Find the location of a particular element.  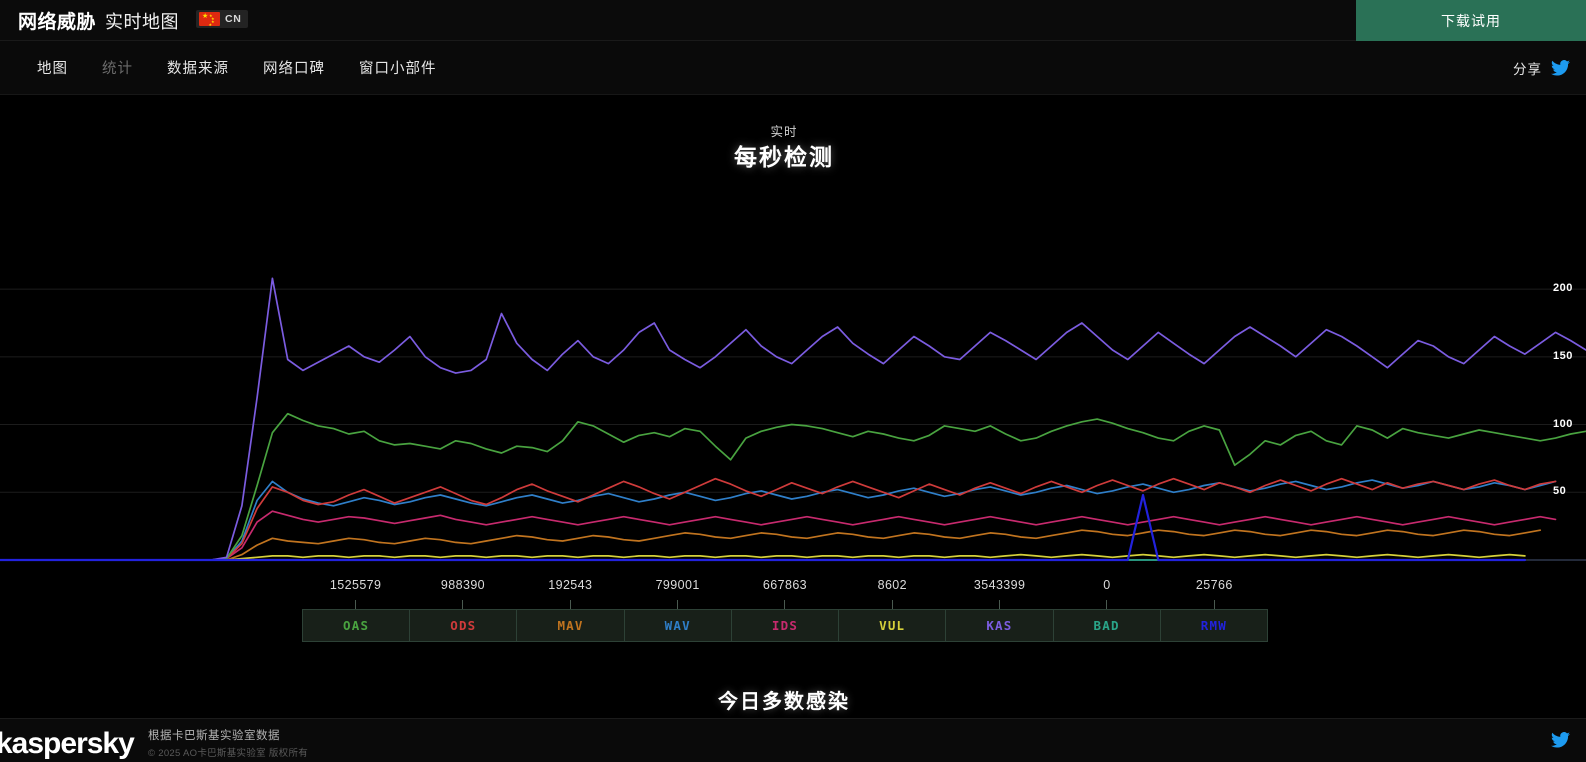

lower-section-title: 今日多数感染 is located at coordinates (784, 702).